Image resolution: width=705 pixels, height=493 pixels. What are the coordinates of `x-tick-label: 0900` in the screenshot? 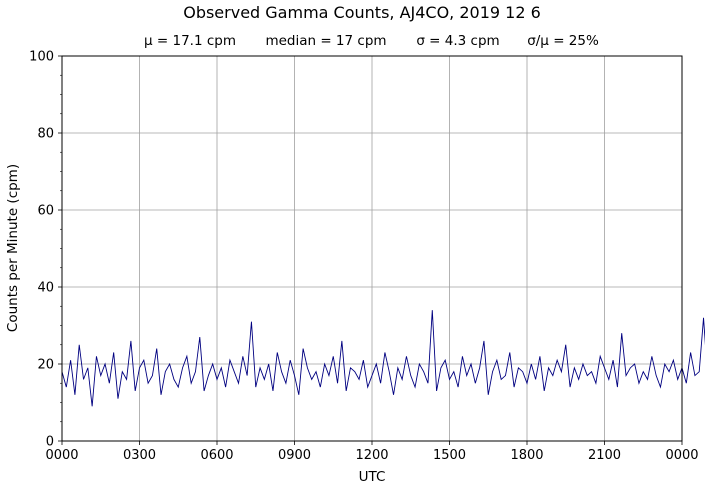 It's located at (294, 455).